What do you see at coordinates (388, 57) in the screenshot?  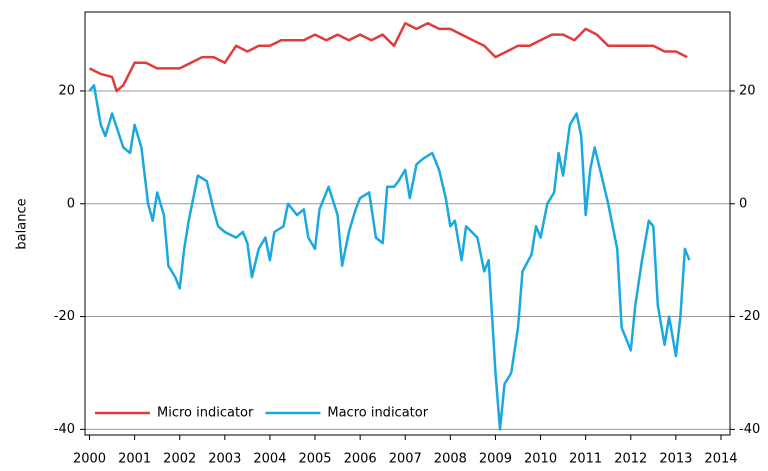 I see `series-line` at bounding box center [388, 57].